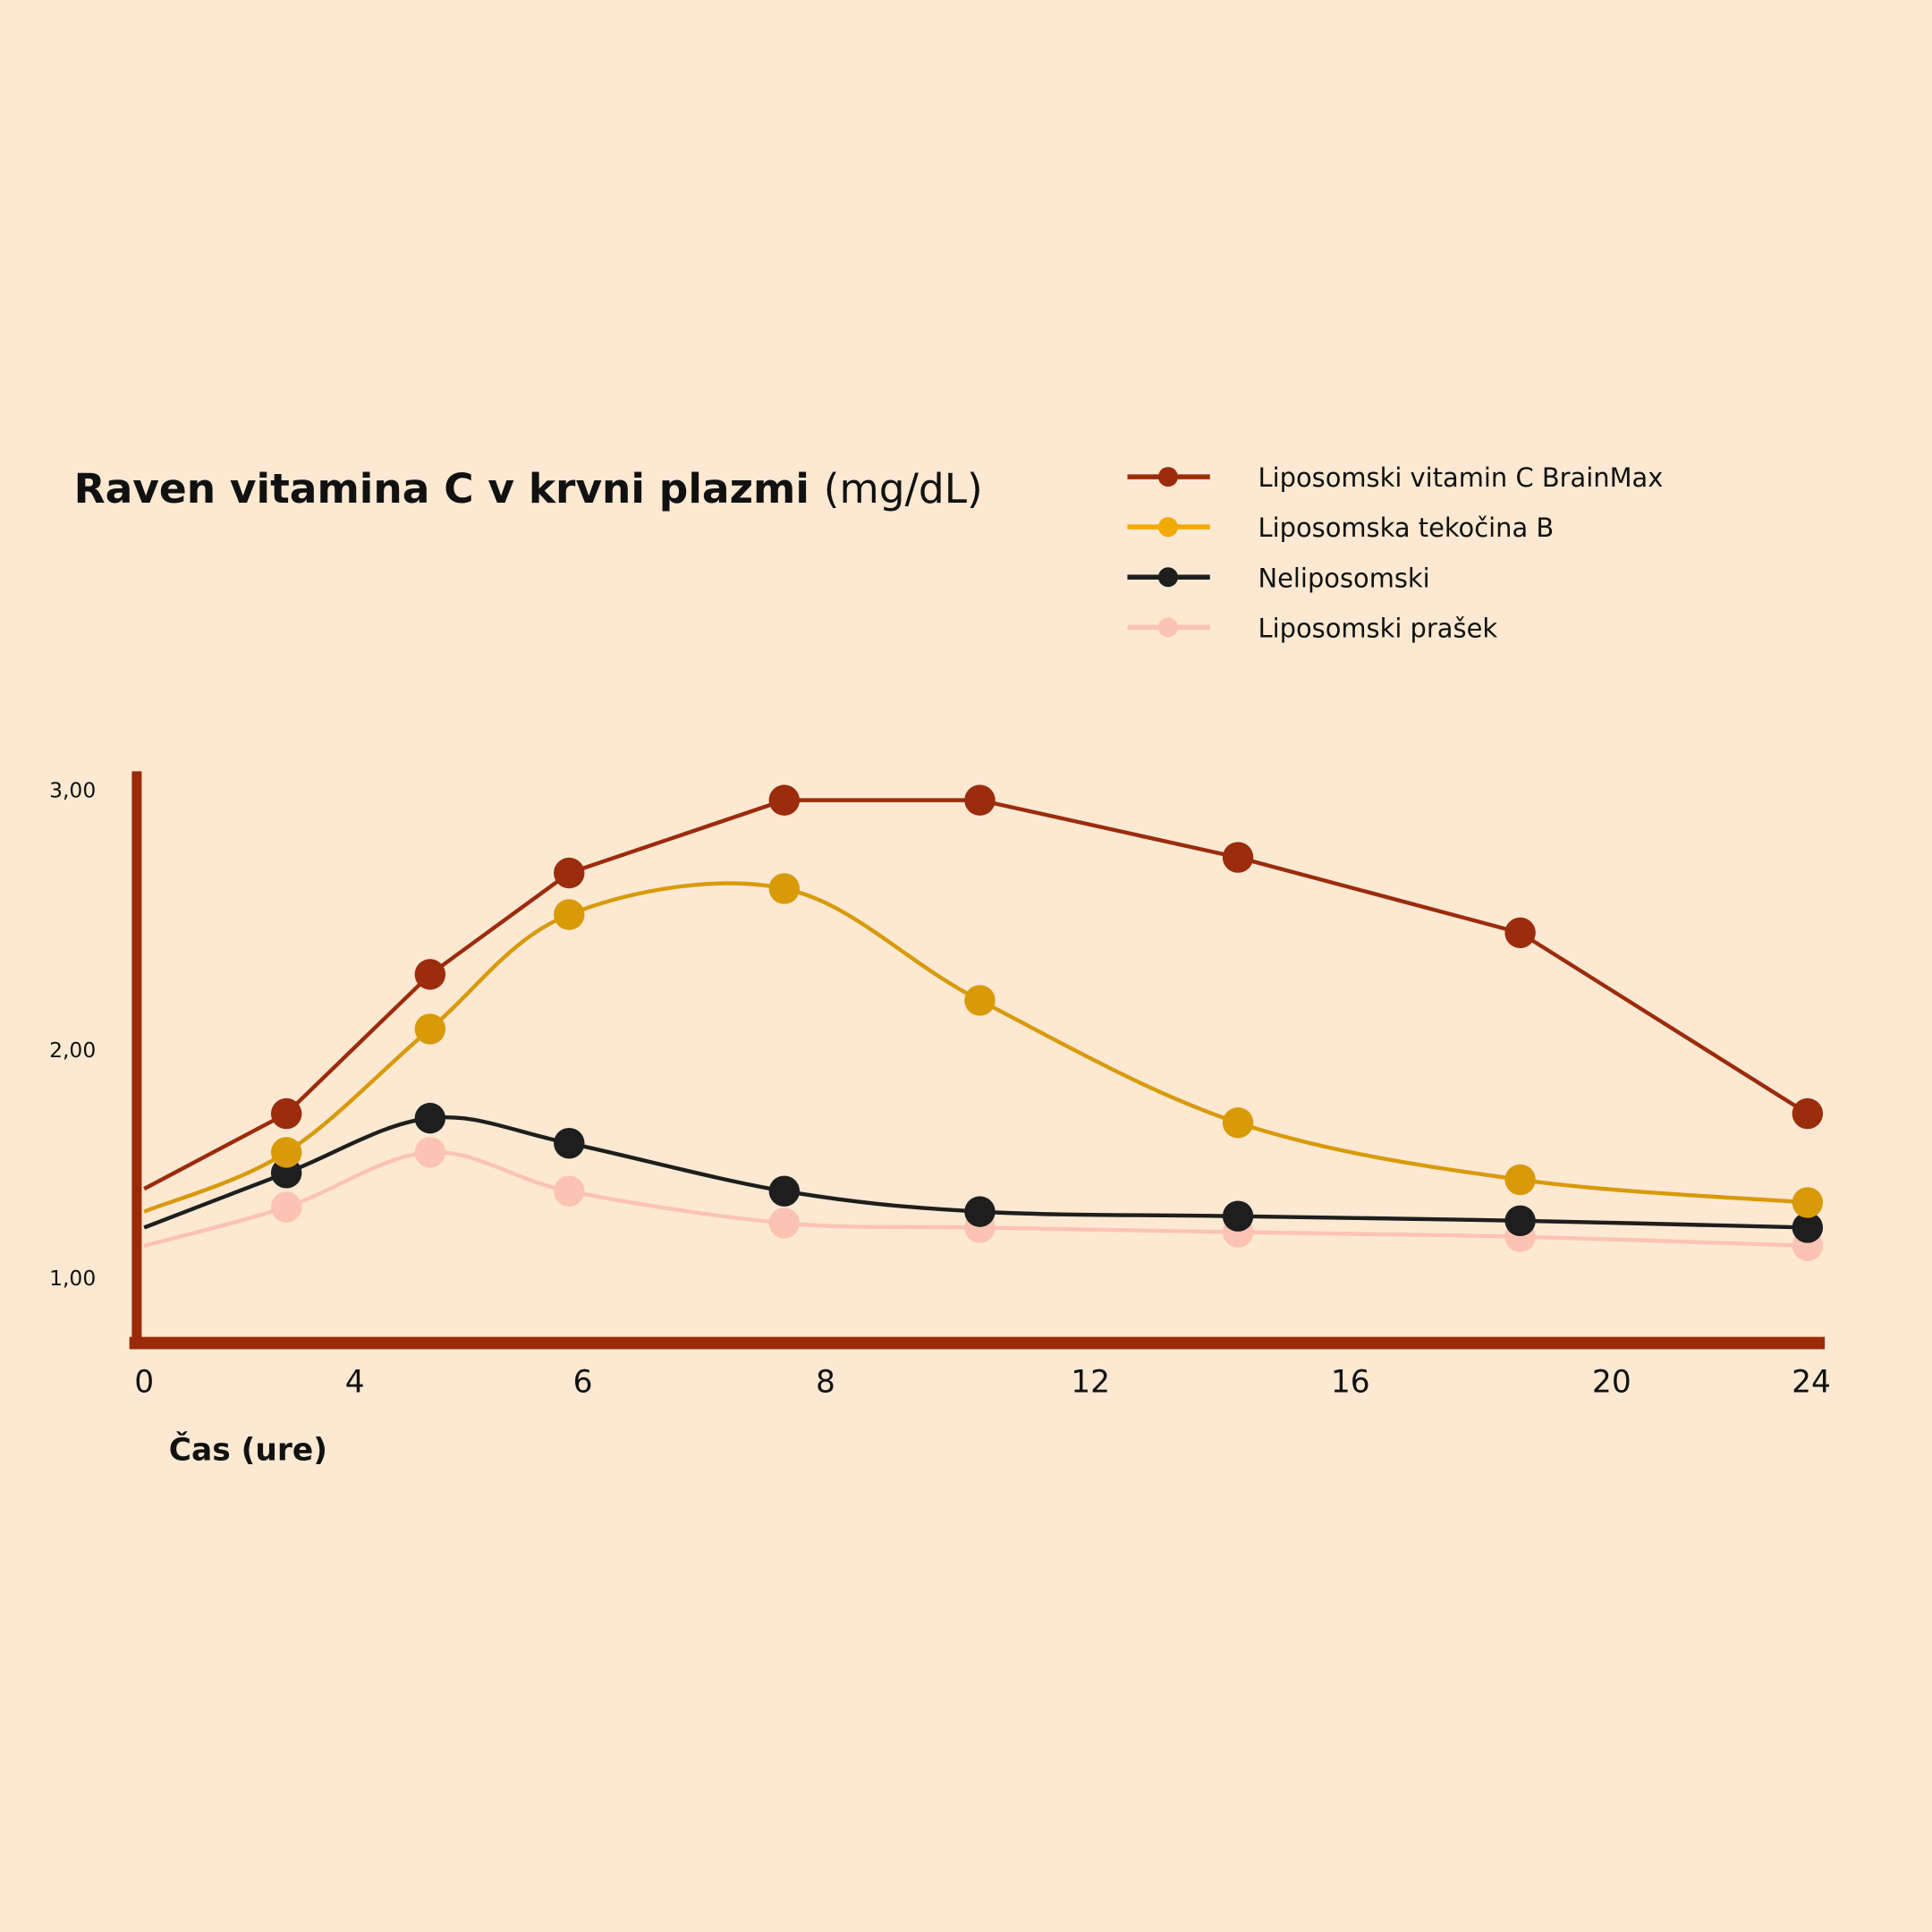 The image size is (1932, 1932). What do you see at coordinates (903, 489) in the screenshot?
I see `chart-title-unit: (mg/dL)` at bounding box center [903, 489].